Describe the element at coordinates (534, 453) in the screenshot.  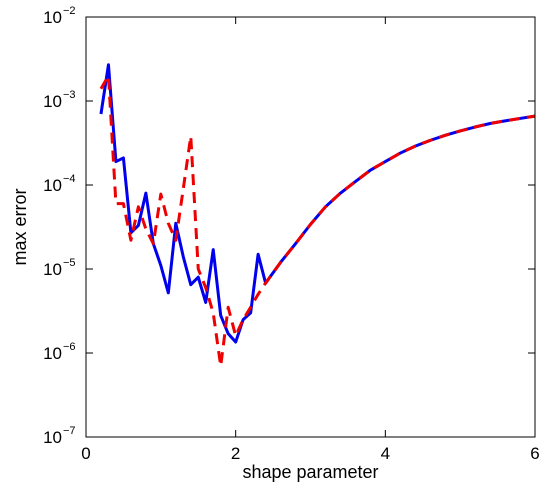
I see `x-tick-label-3: 6` at that location.